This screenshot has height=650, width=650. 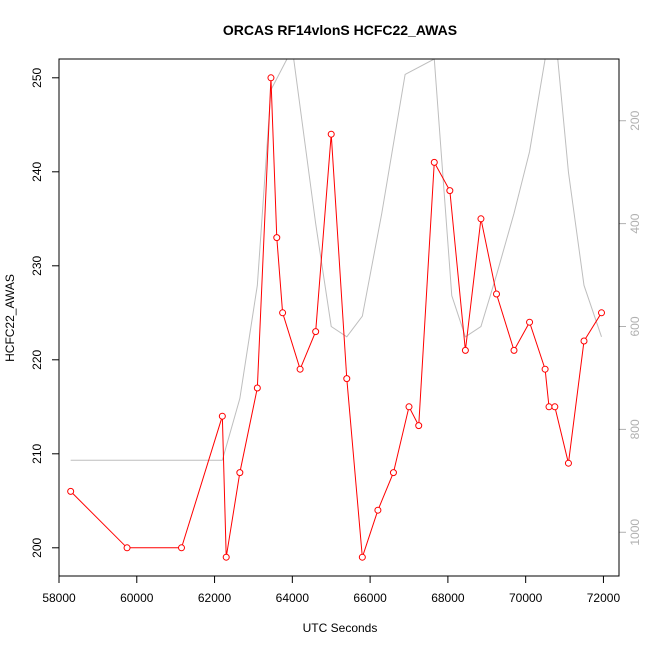 I want to click on y-axis-label: HCFC22_AWAS, so click(x=10, y=318).